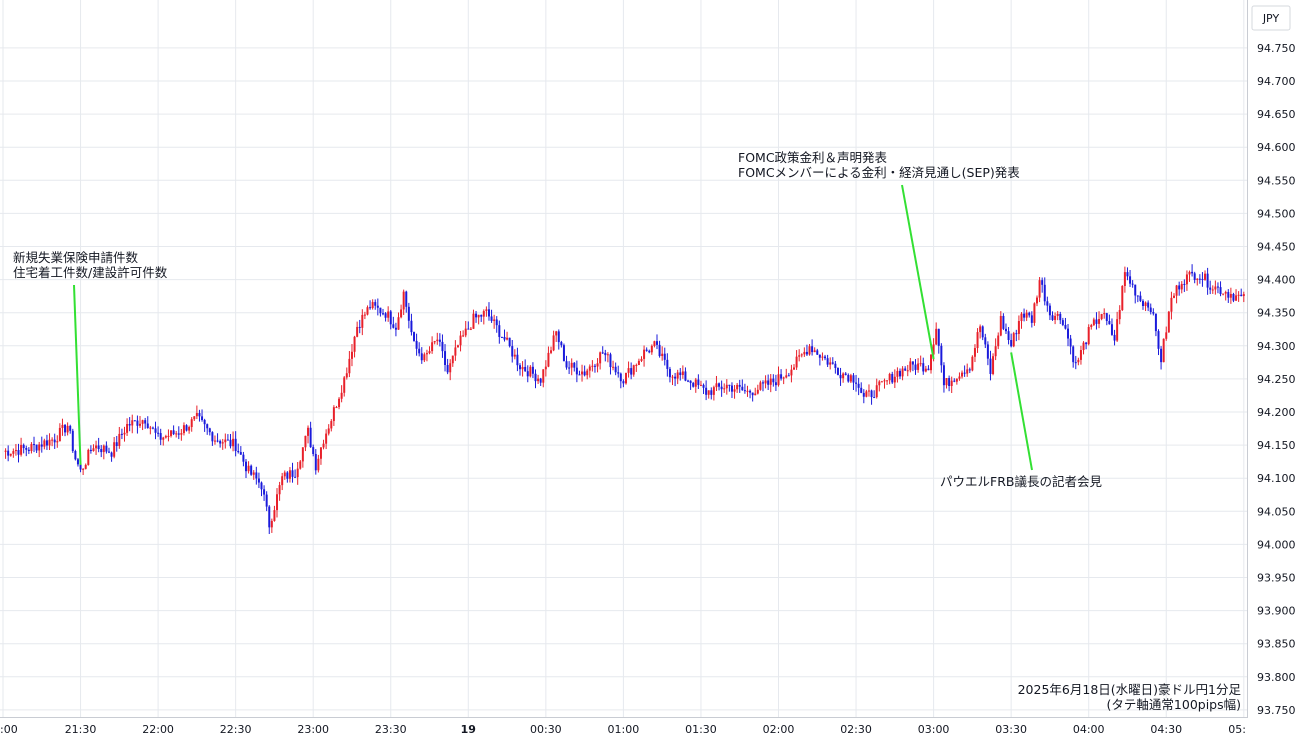  Describe the element at coordinates (1011, 729) in the screenshot. I see `time-tick-label: 03:30` at that location.